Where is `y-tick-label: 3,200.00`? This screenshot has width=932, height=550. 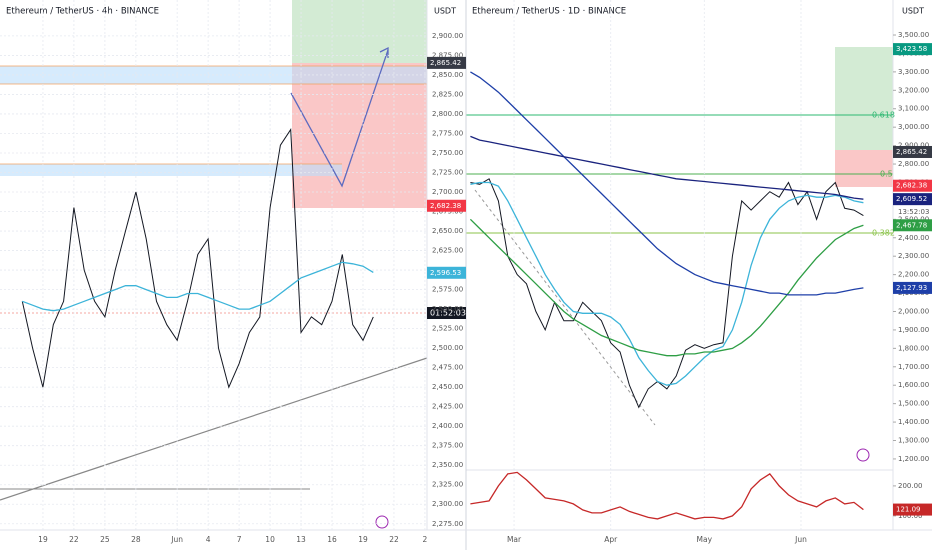
y-tick-label: 3,200.00 is located at coordinates (913, 90).